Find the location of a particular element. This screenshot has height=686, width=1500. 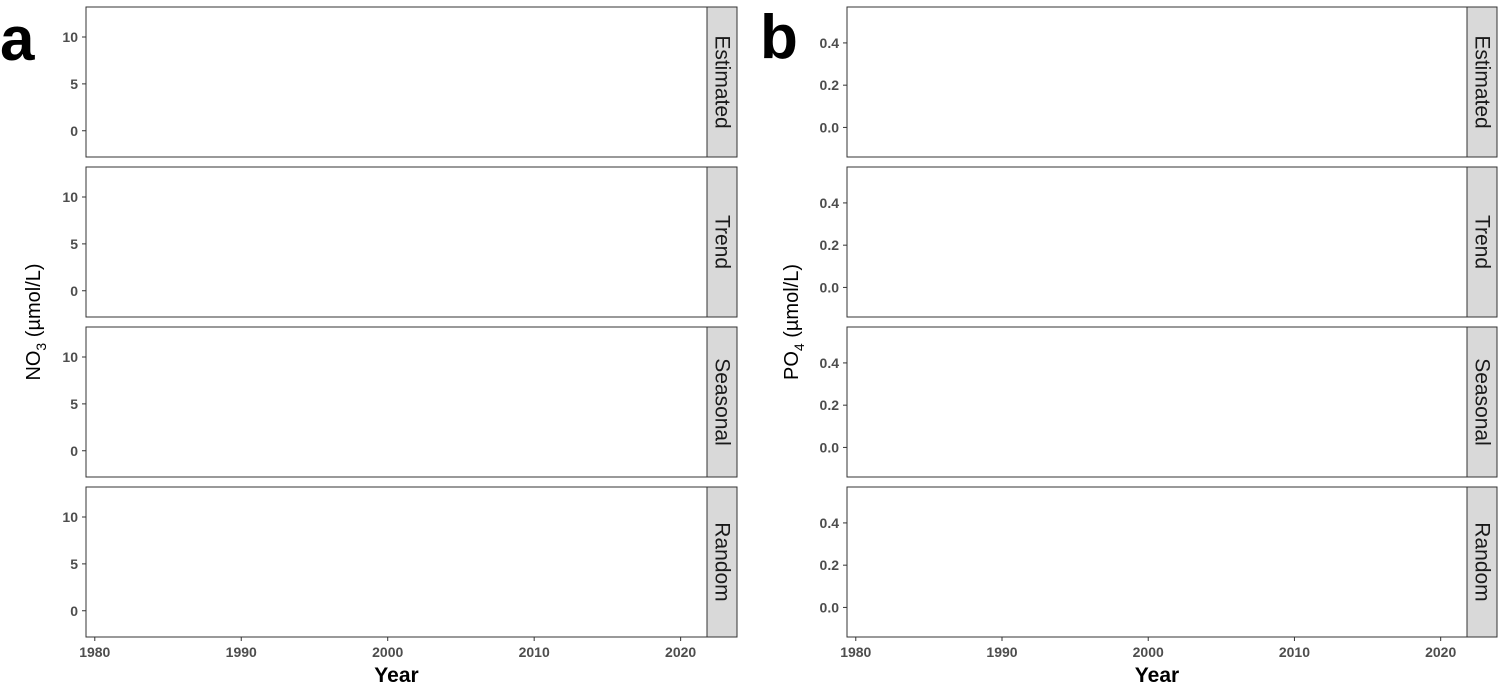

facet-seasonal: Seasonal 0 5 10 is located at coordinates (400, 402).